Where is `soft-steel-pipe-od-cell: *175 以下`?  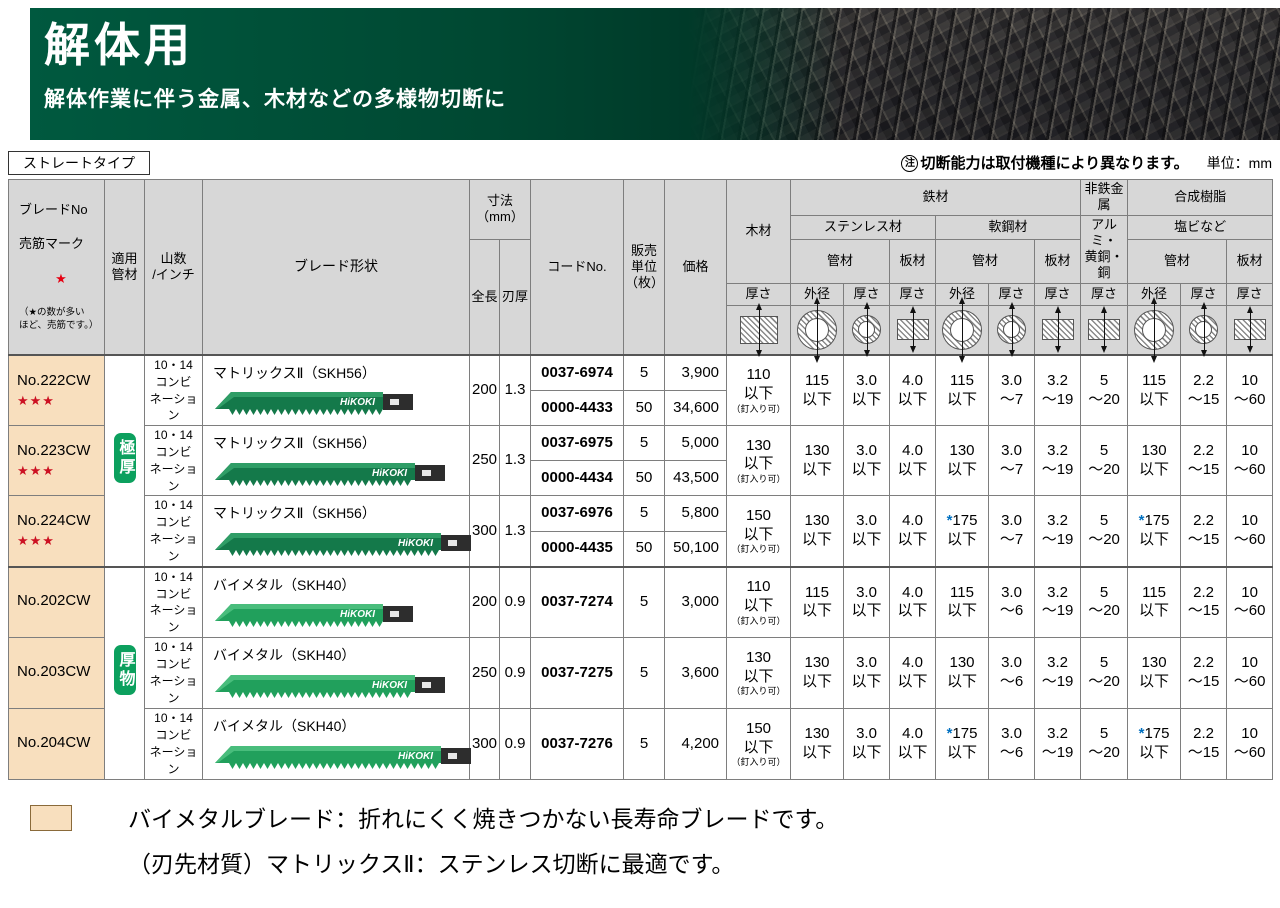 soft-steel-pipe-od-cell: *175 以下 is located at coordinates (962, 531).